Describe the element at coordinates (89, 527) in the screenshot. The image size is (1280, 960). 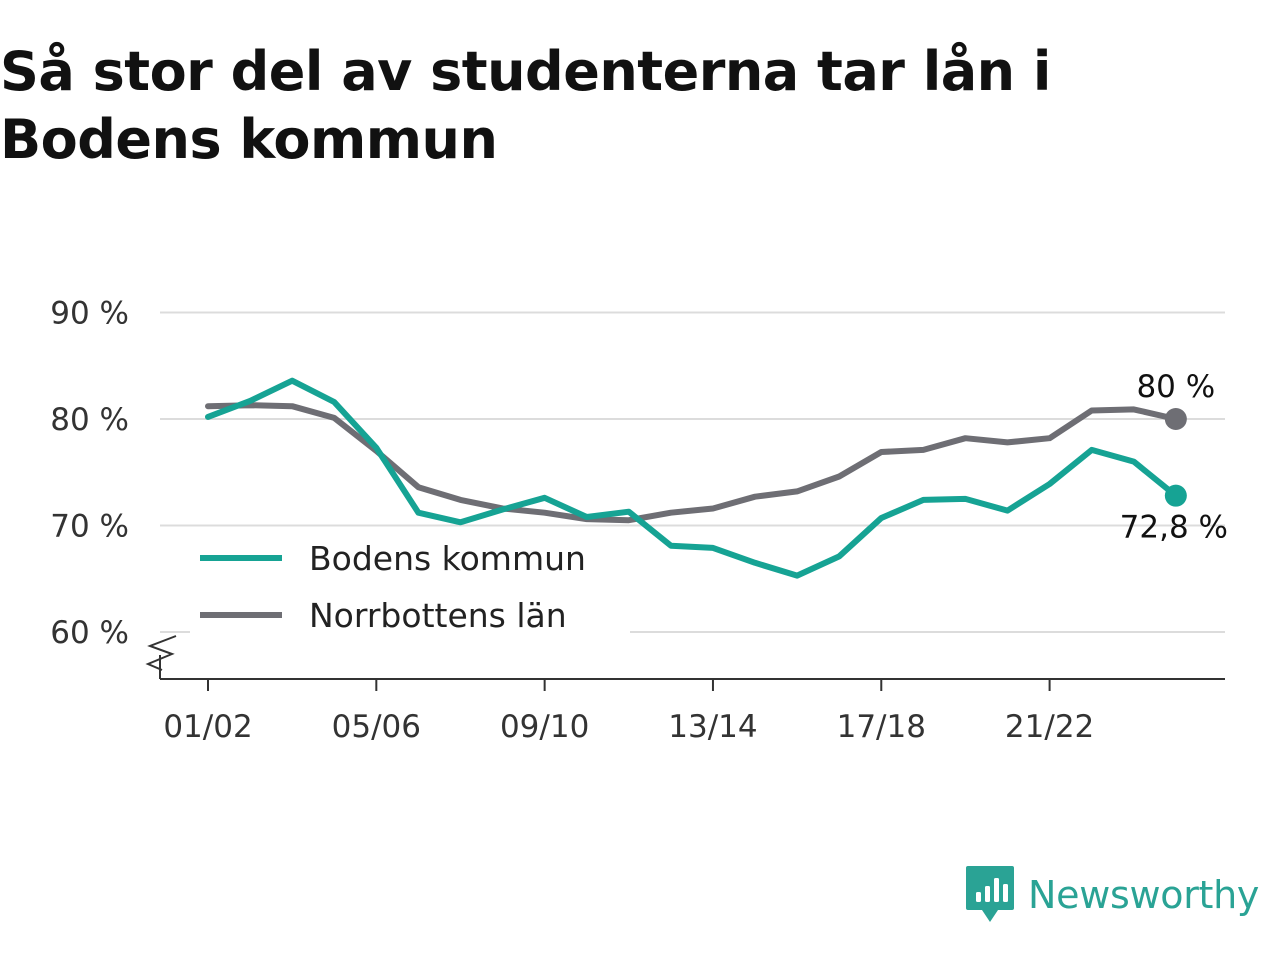
I see `y-tick-label: 70 %` at that location.